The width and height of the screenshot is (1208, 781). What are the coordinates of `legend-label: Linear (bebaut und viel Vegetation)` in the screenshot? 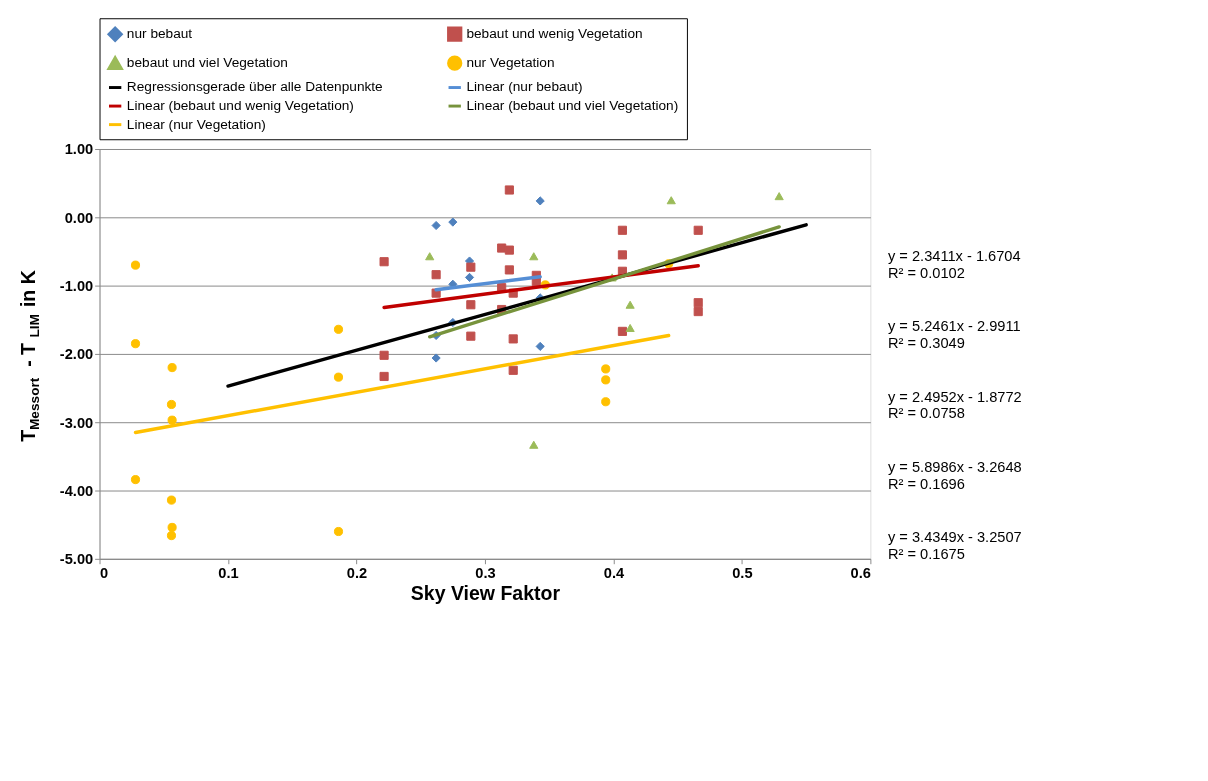 It's located at (572, 105).